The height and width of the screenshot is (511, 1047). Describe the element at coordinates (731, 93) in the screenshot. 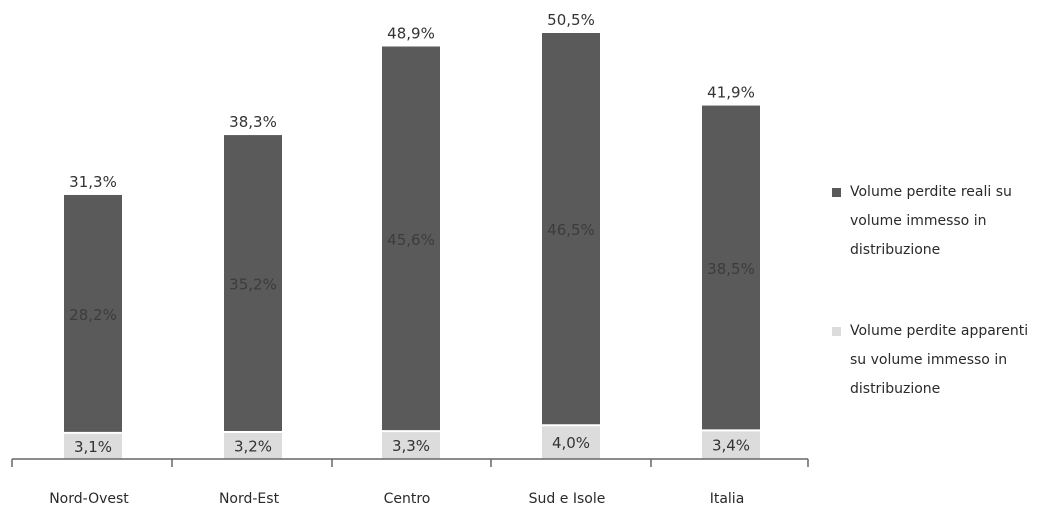

I see `data-label-total: 41,9%` at that location.